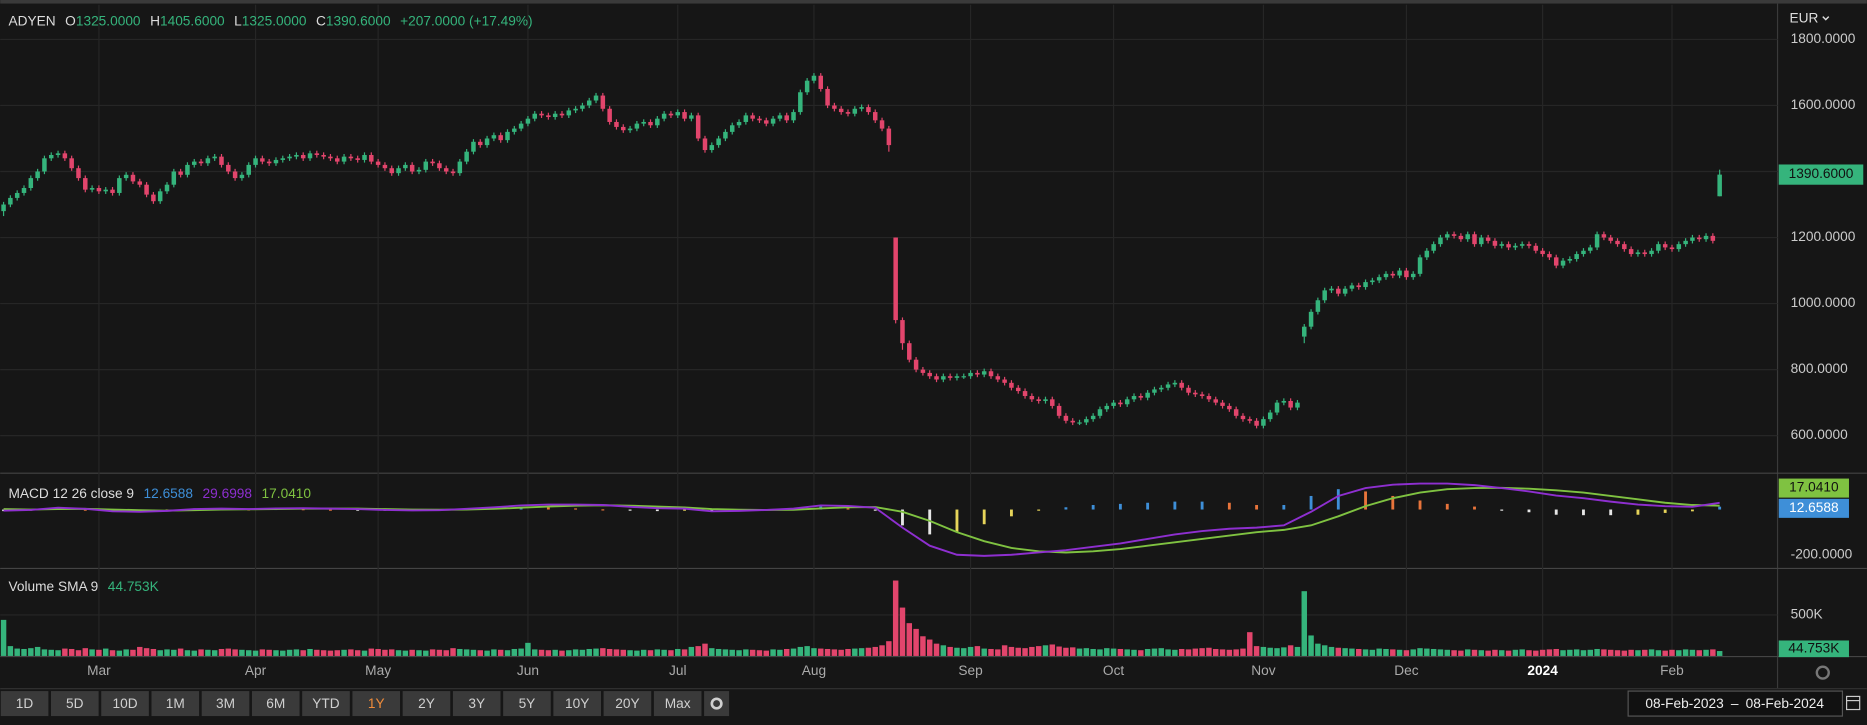 This screenshot has height=725, width=1867. I want to click on range-button-label: 1M, so click(175, 703).